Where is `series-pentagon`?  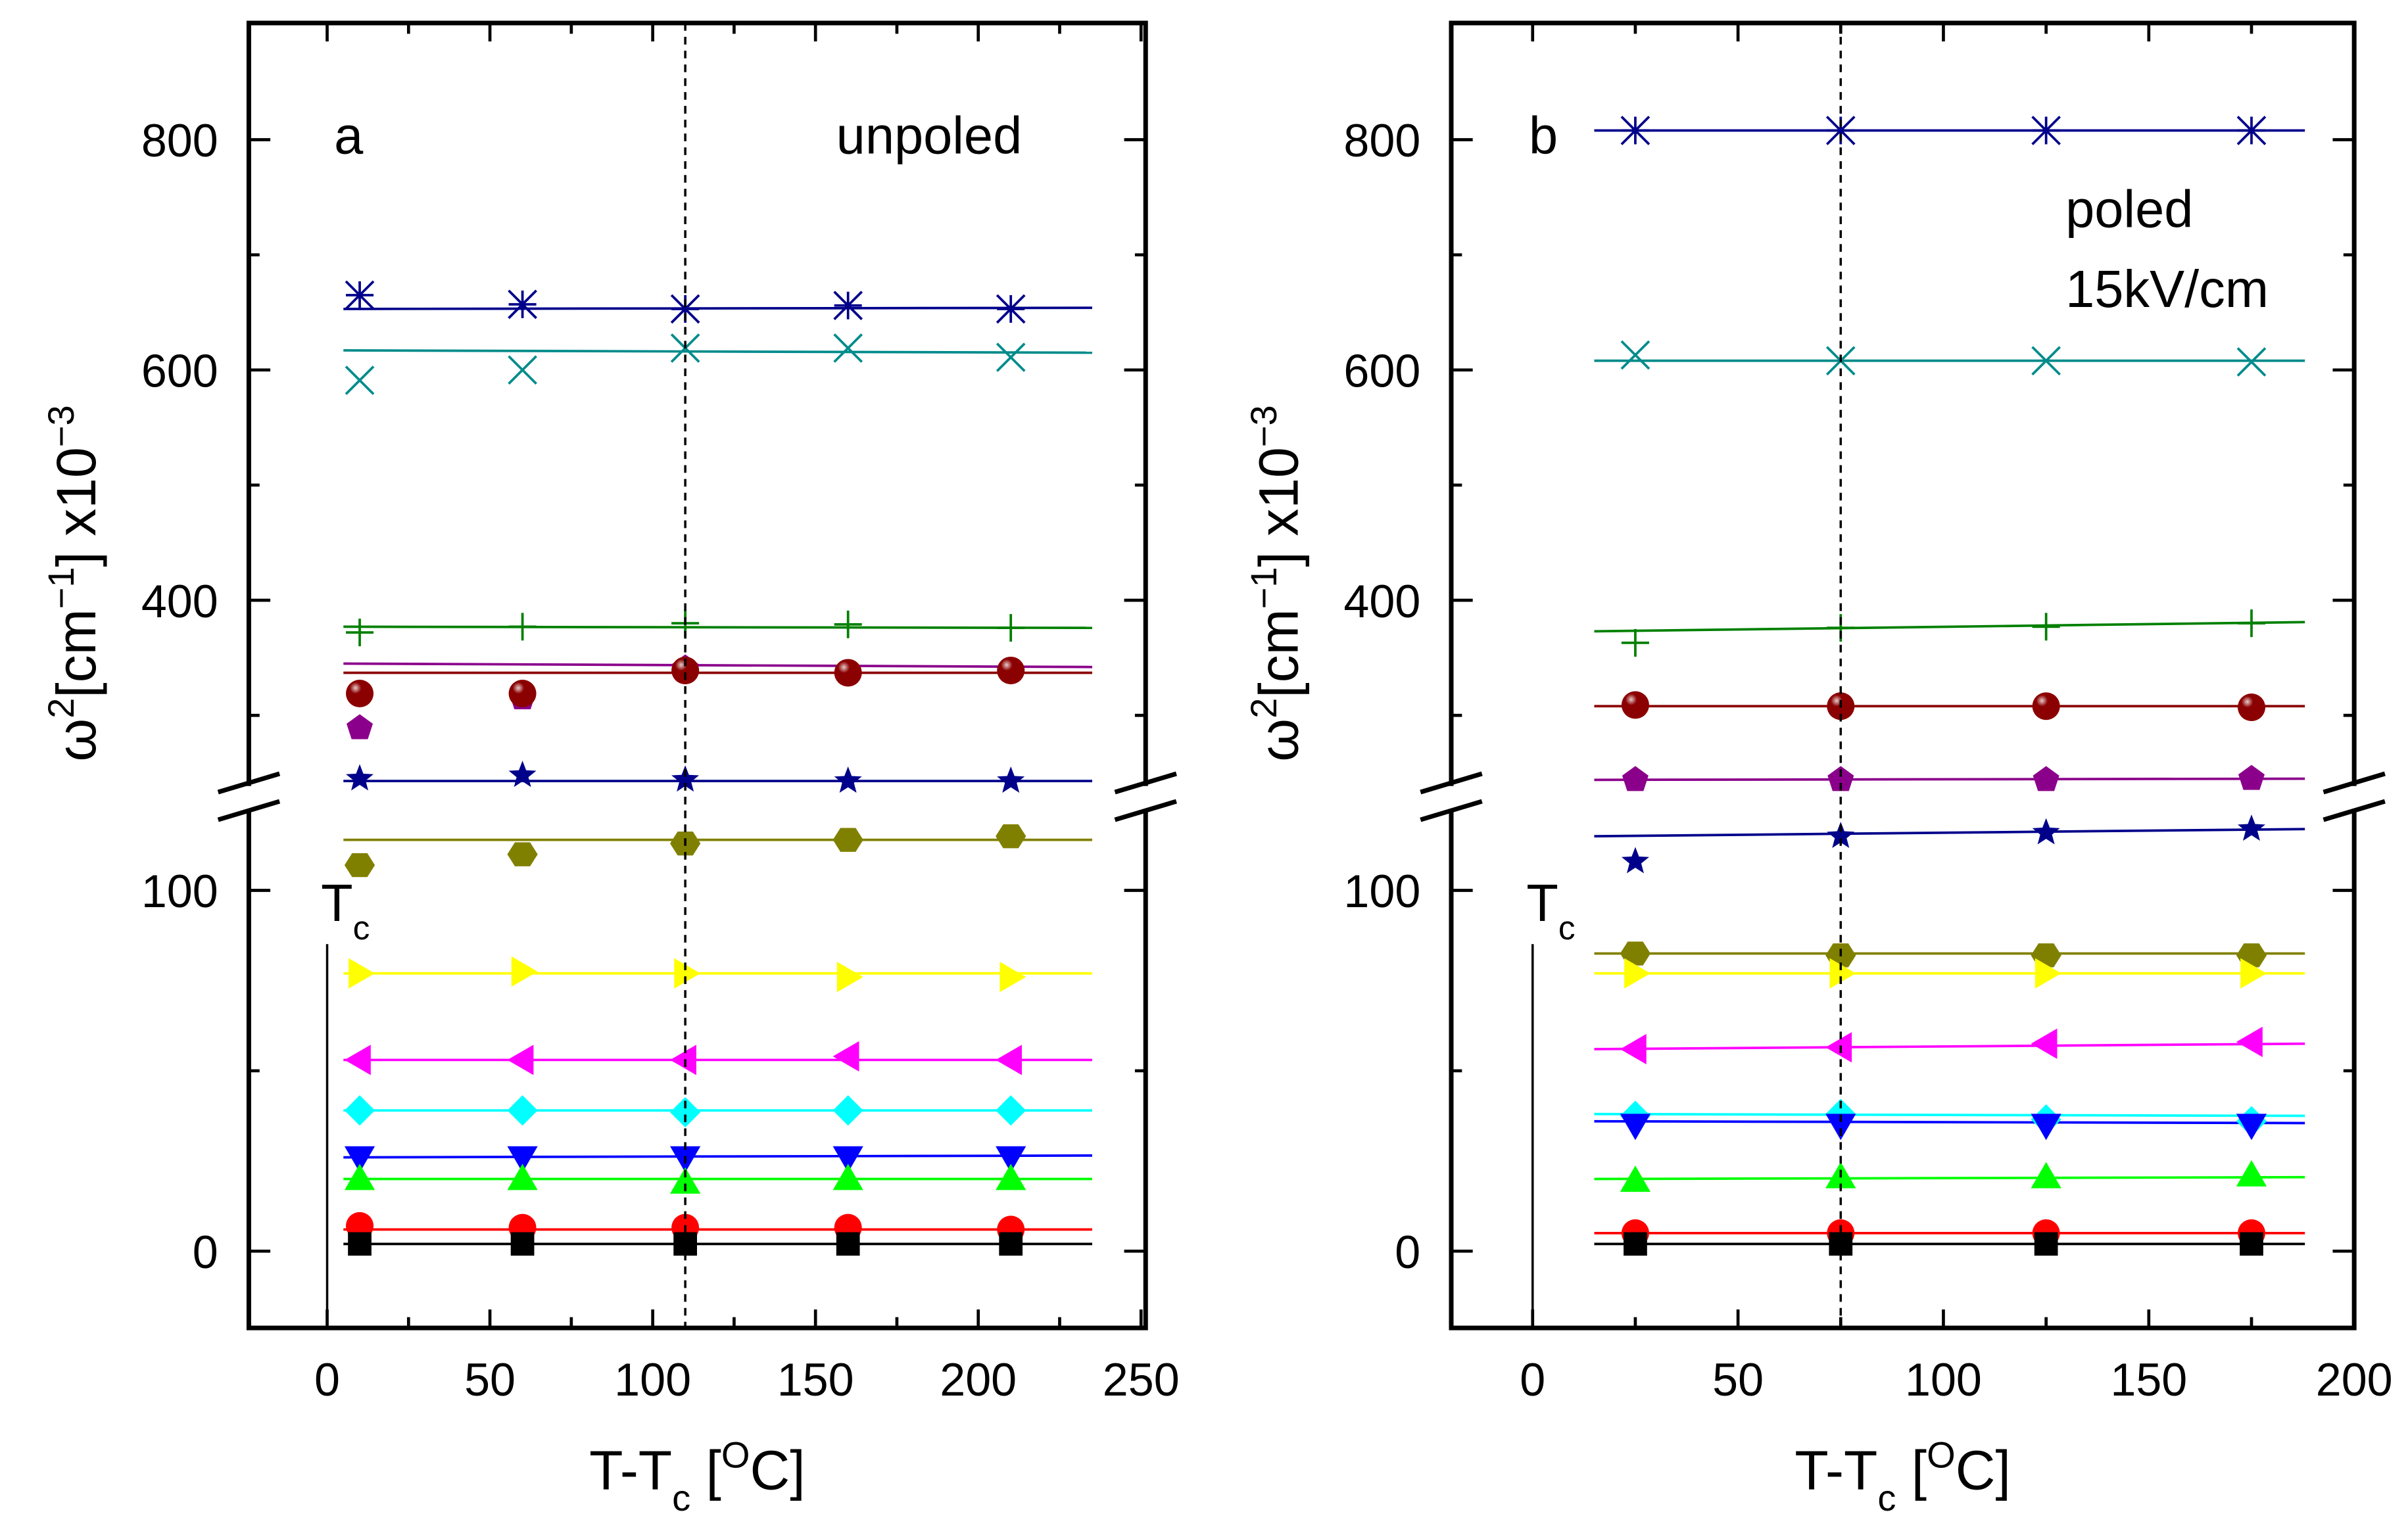 series-pentagon is located at coordinates (717, 665).